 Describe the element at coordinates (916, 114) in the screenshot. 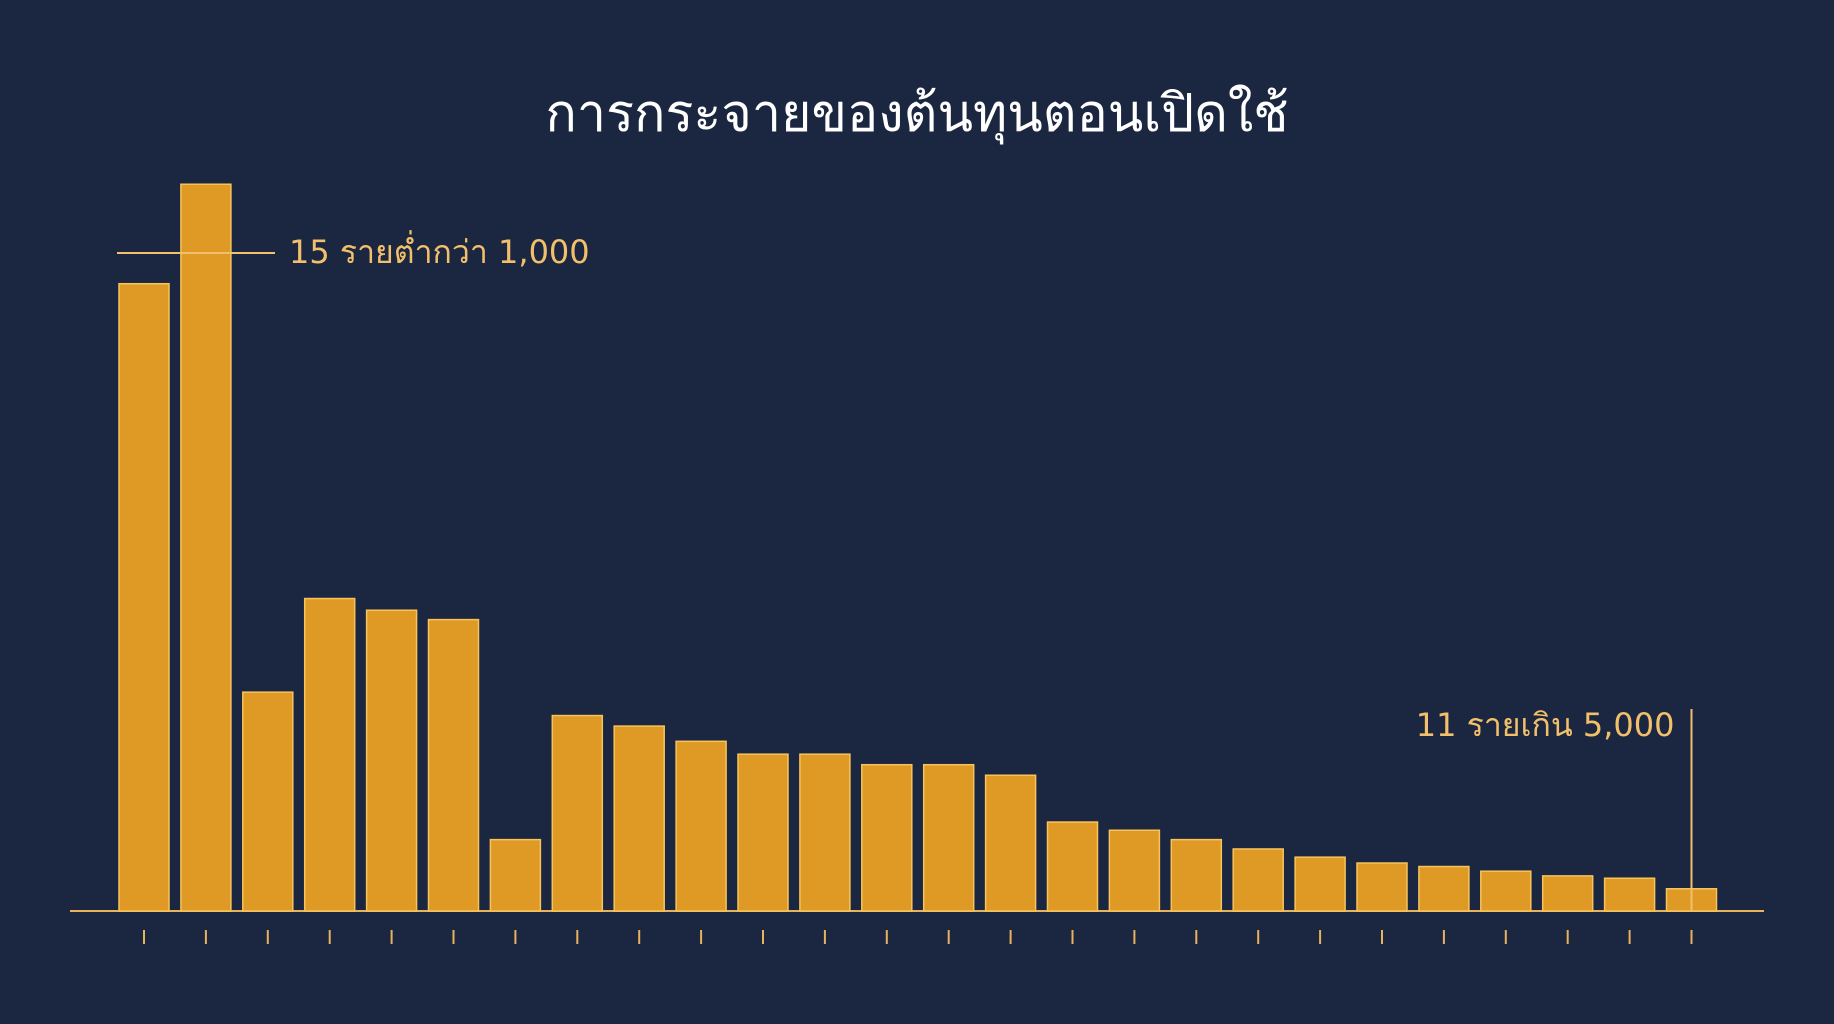

I see `chart-title: การกระจายของต้นทุนตอนเปิดใช้` at that location.